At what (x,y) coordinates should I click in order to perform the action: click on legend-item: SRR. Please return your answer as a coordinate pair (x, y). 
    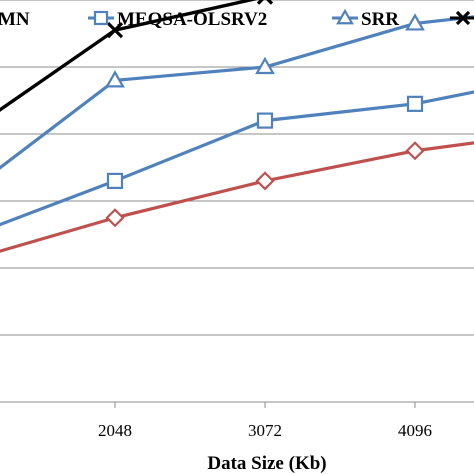
    Looking at the image, I should click on (365, 19).